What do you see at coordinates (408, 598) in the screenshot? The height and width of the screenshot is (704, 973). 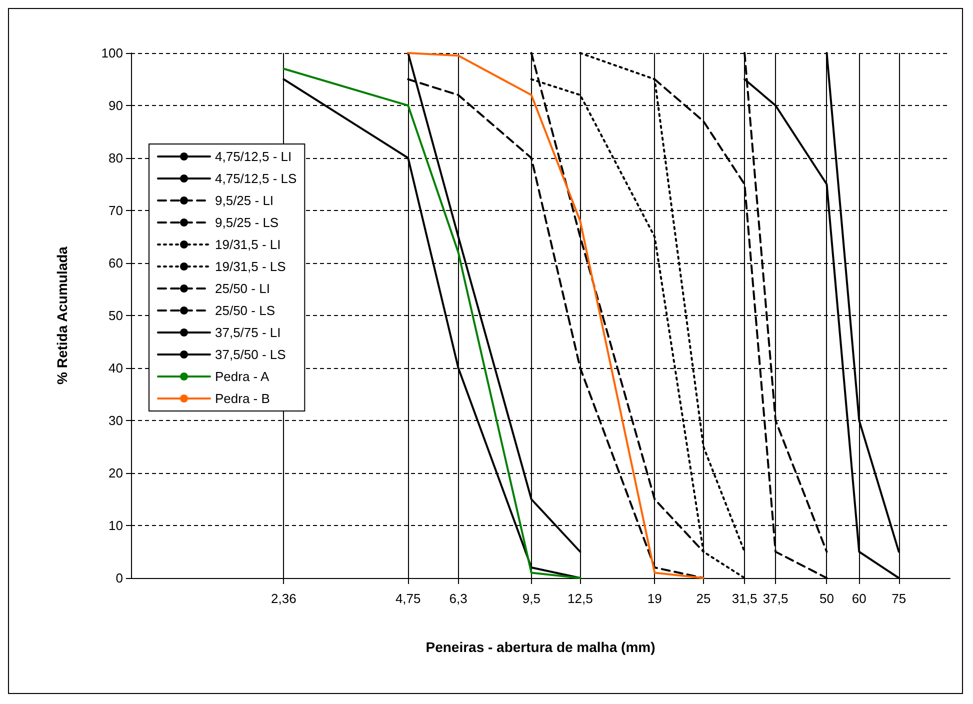 I see `x-tick-label: 4,75` at bounding box center [408, 598].